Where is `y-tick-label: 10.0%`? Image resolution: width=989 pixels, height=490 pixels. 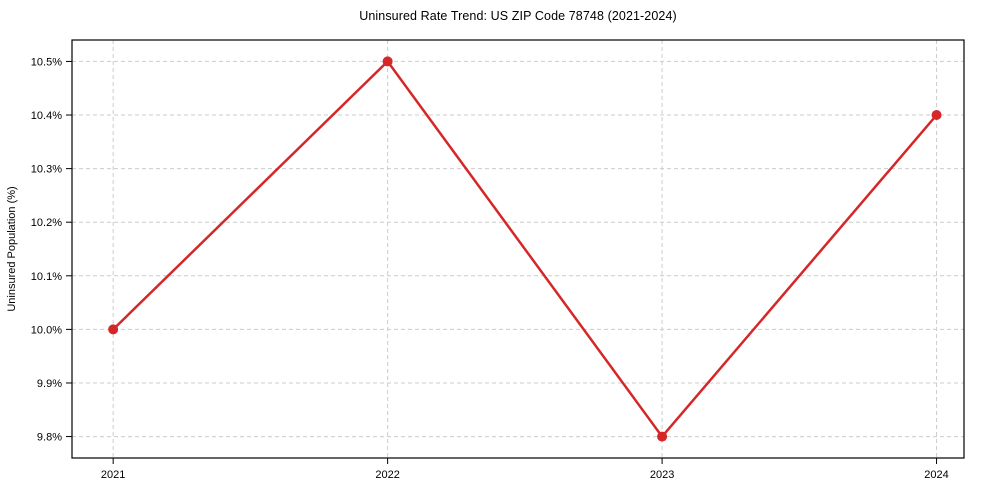
y-tick-label: 10.0% is located at coordinates (46, 330).